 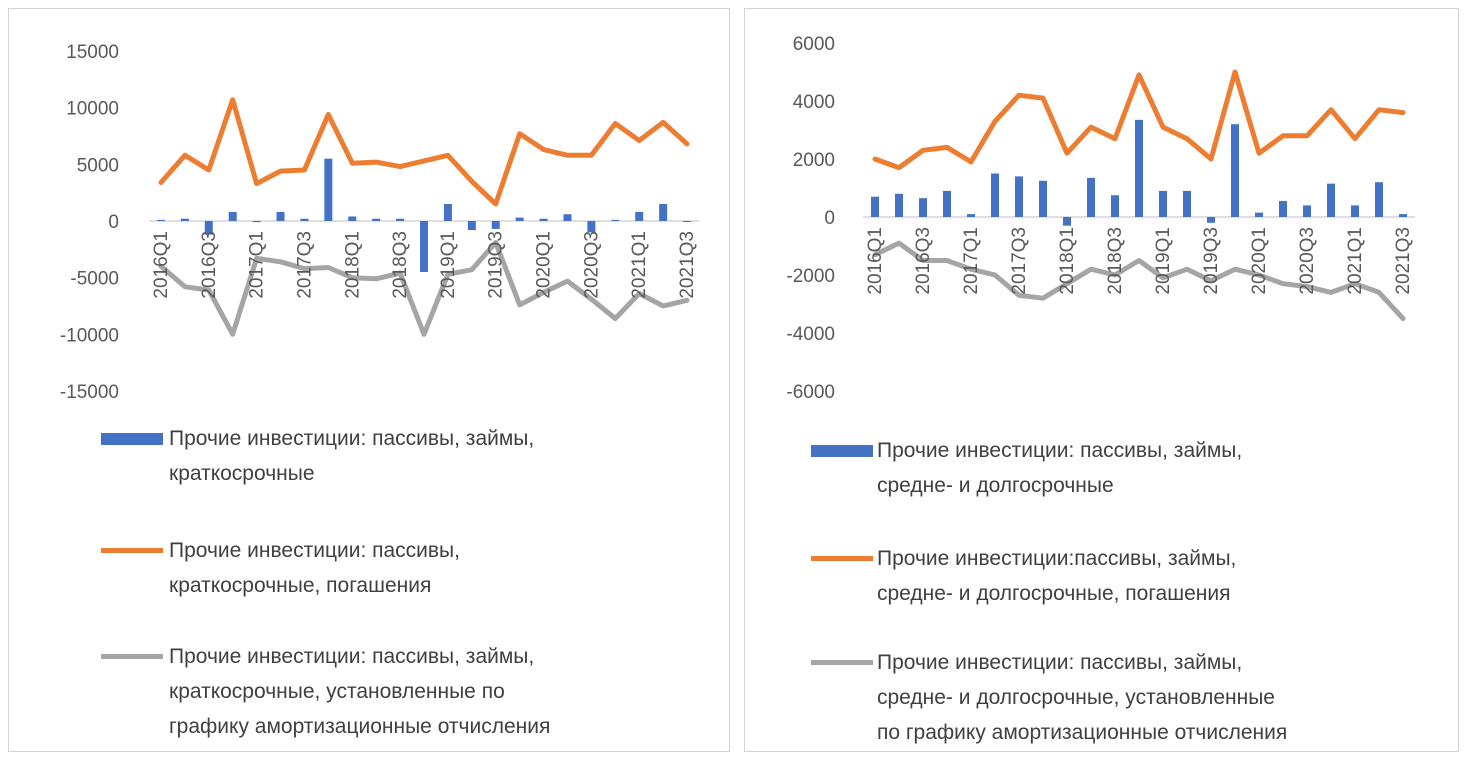 What do you see at coordinates (814, 44) in the screenshot?
I see `y-tick-label: 6000` at bounding box center [814, 44].